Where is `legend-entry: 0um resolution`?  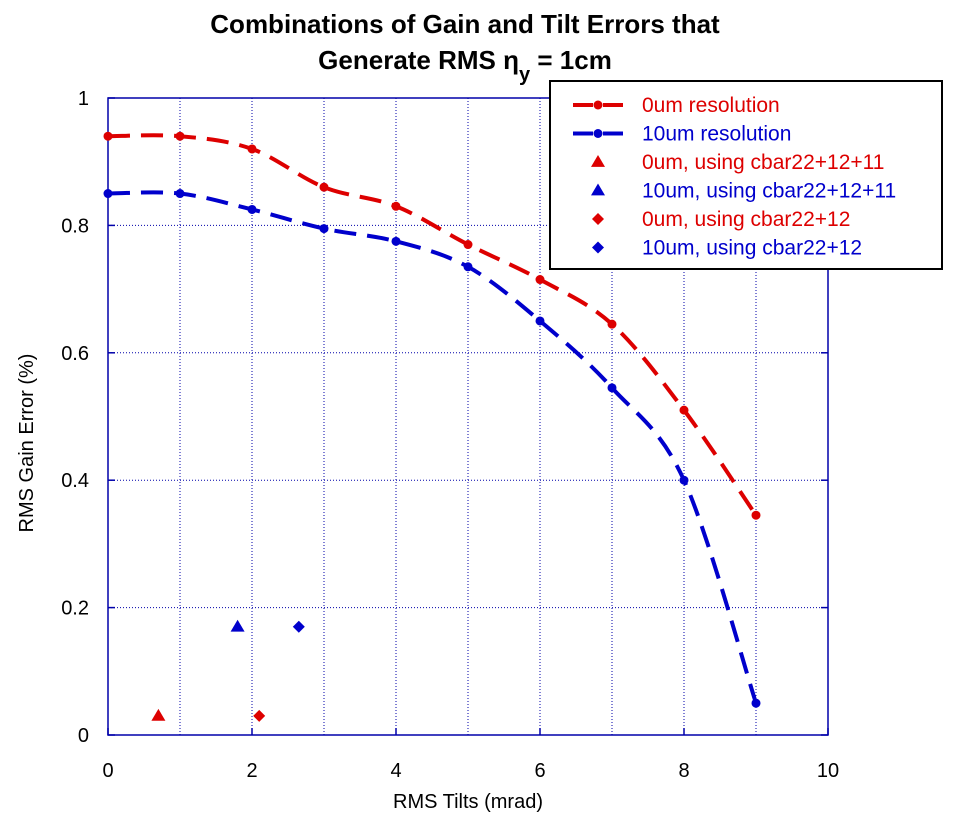 legend-entry: 0um resolution is located at coordinates (676, 105).